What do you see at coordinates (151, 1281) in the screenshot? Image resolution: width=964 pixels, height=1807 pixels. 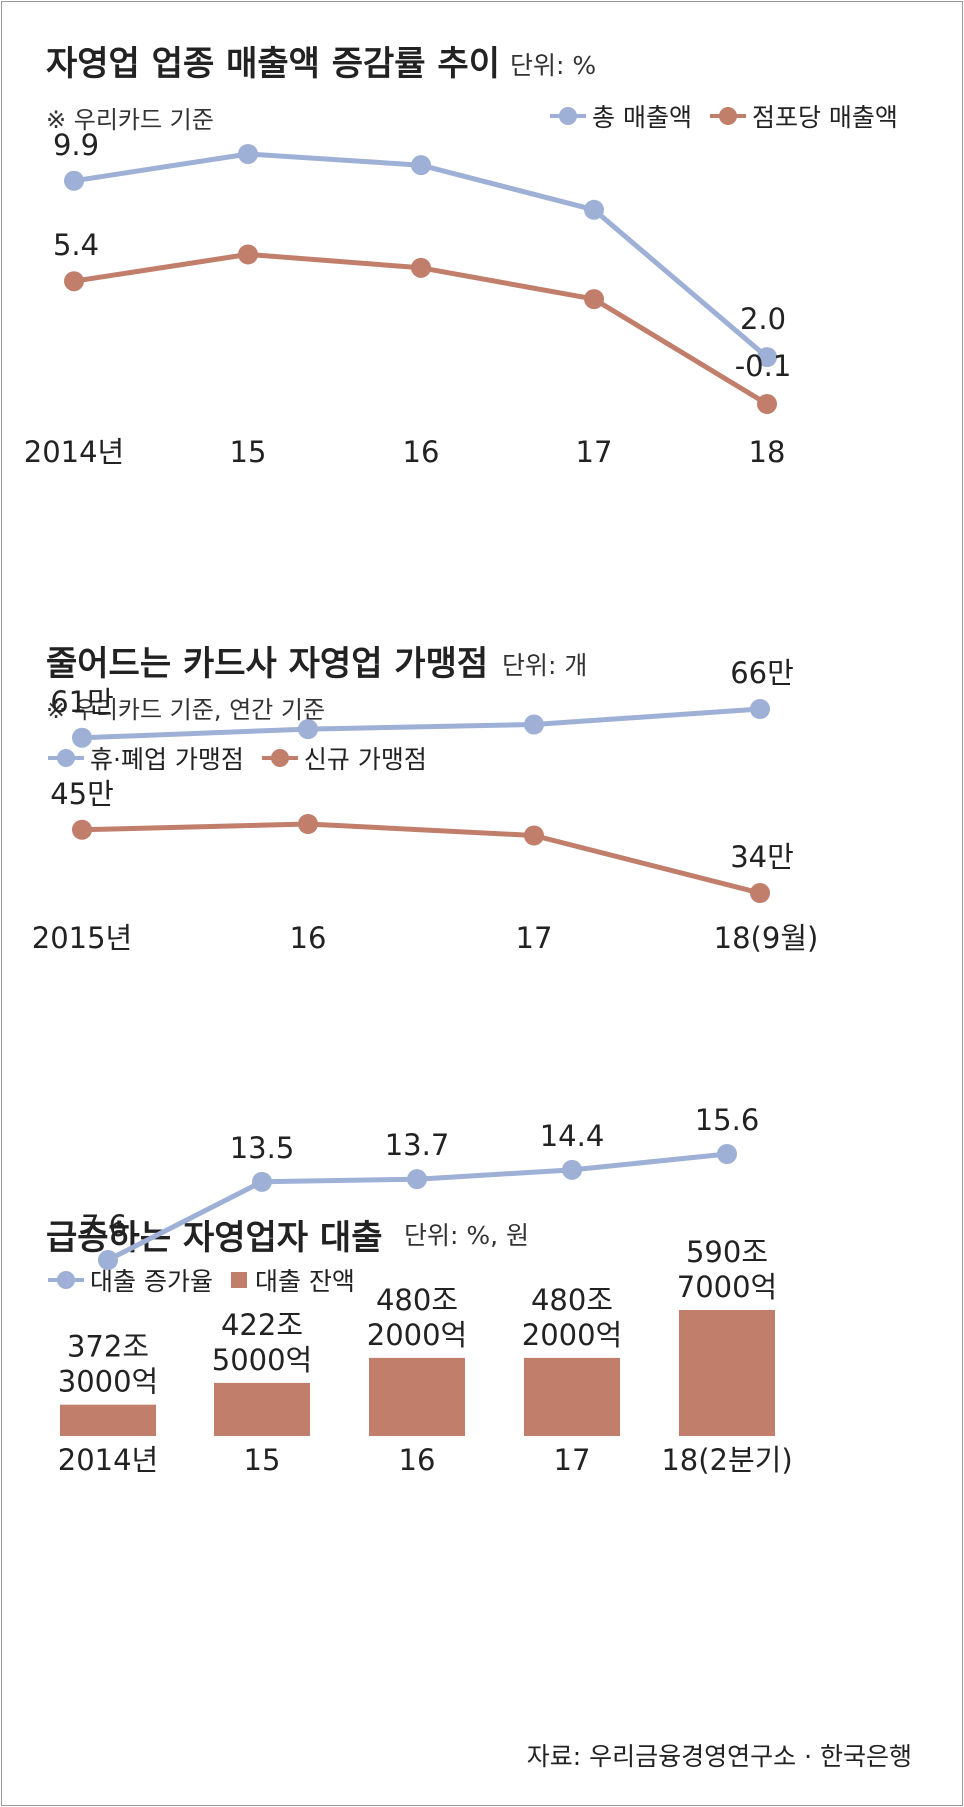 I see `legend-label: 대출 증가율` at bounding box center [151, 1281].